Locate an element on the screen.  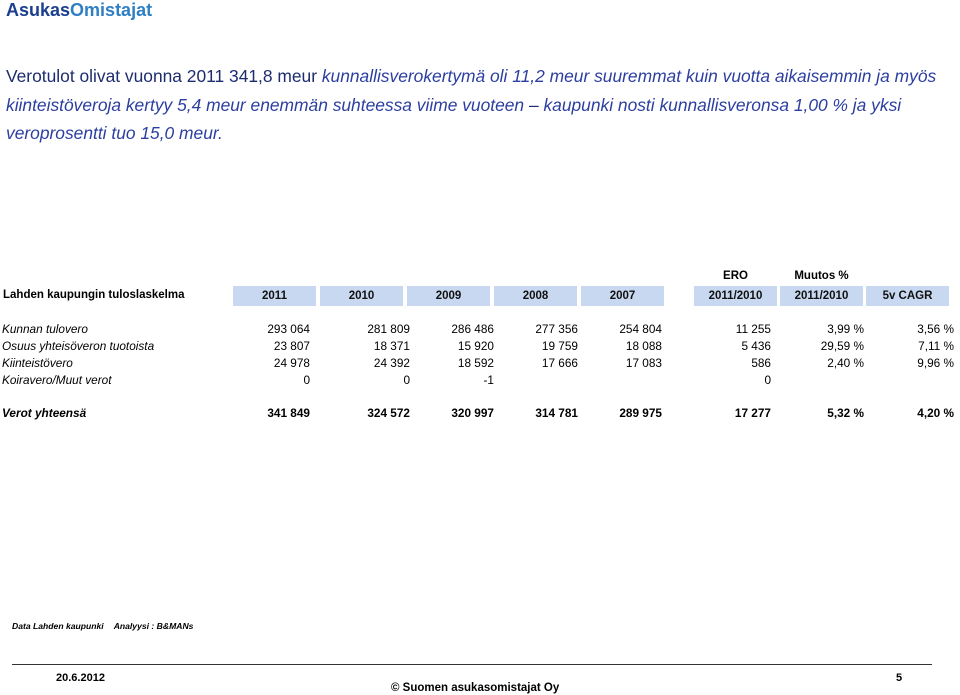
row-label: Kunnan tulovero is located at coordinates (45, 329).